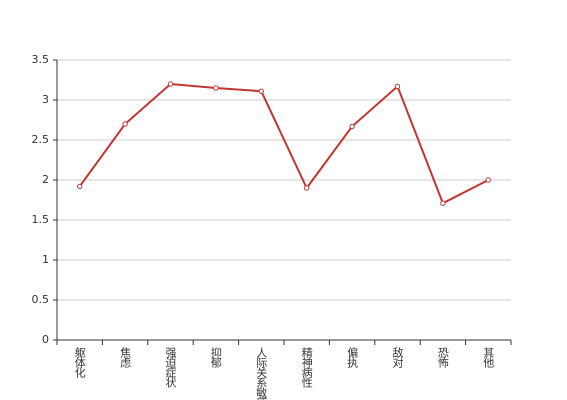 This screenshot has width=567, height=400. Describe the element at coordinates (41, 59) in the screenshot. I see `y-tick-label: 3.5` at that location.